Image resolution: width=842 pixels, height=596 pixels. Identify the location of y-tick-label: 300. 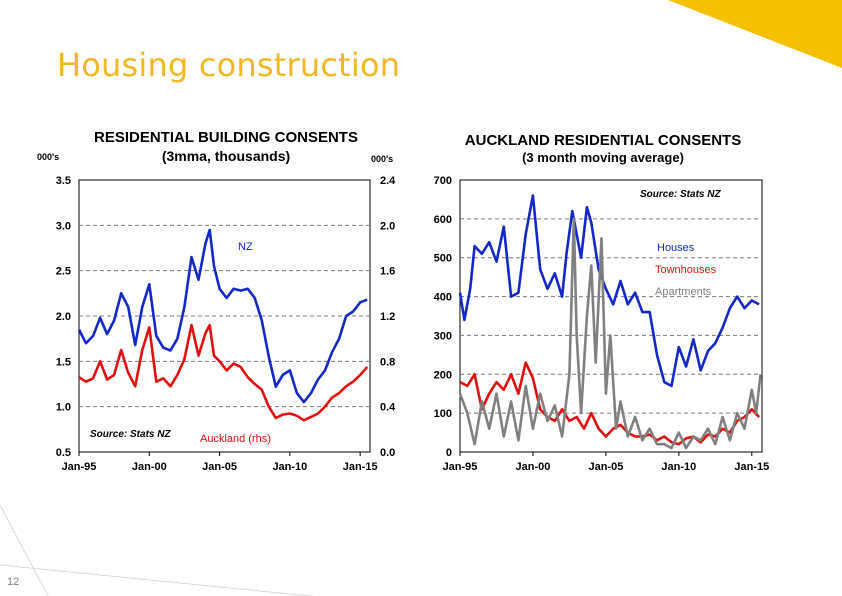
(443, 336).